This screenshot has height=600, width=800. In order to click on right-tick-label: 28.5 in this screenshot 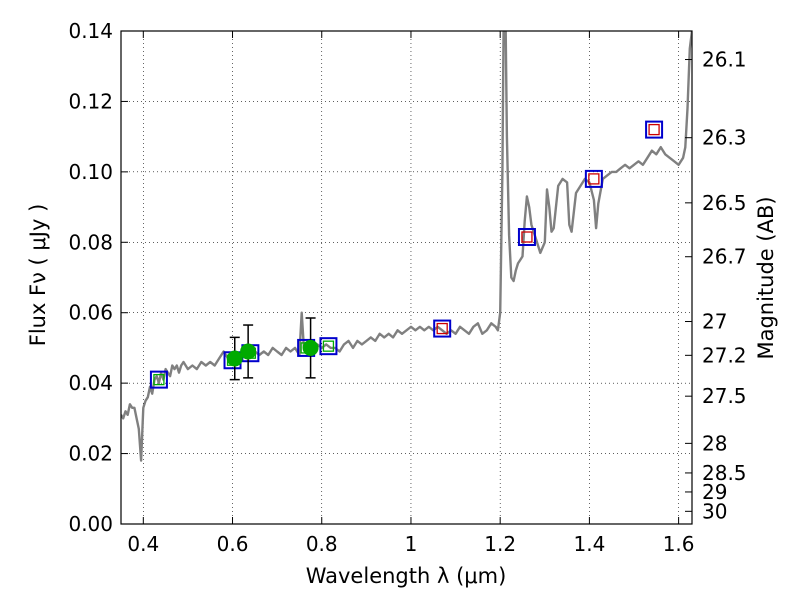, I will do `click(724, 473)`.